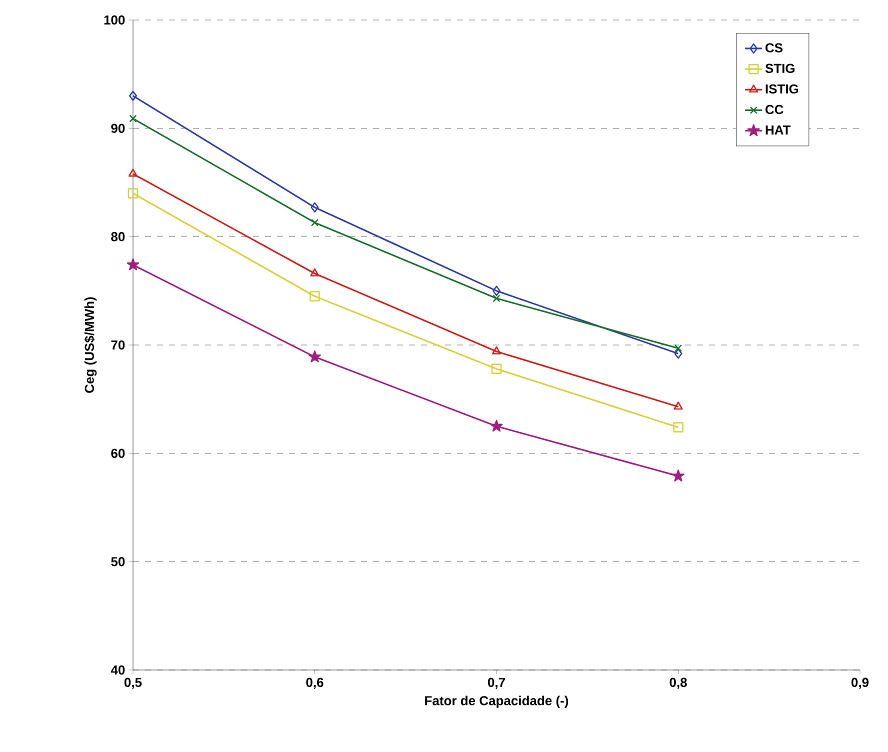 The width and height of the screenshot is (888, 752). Describe the element at coordinates (774, 109) in the screenshot. I see `legend-label: CC` at that location.